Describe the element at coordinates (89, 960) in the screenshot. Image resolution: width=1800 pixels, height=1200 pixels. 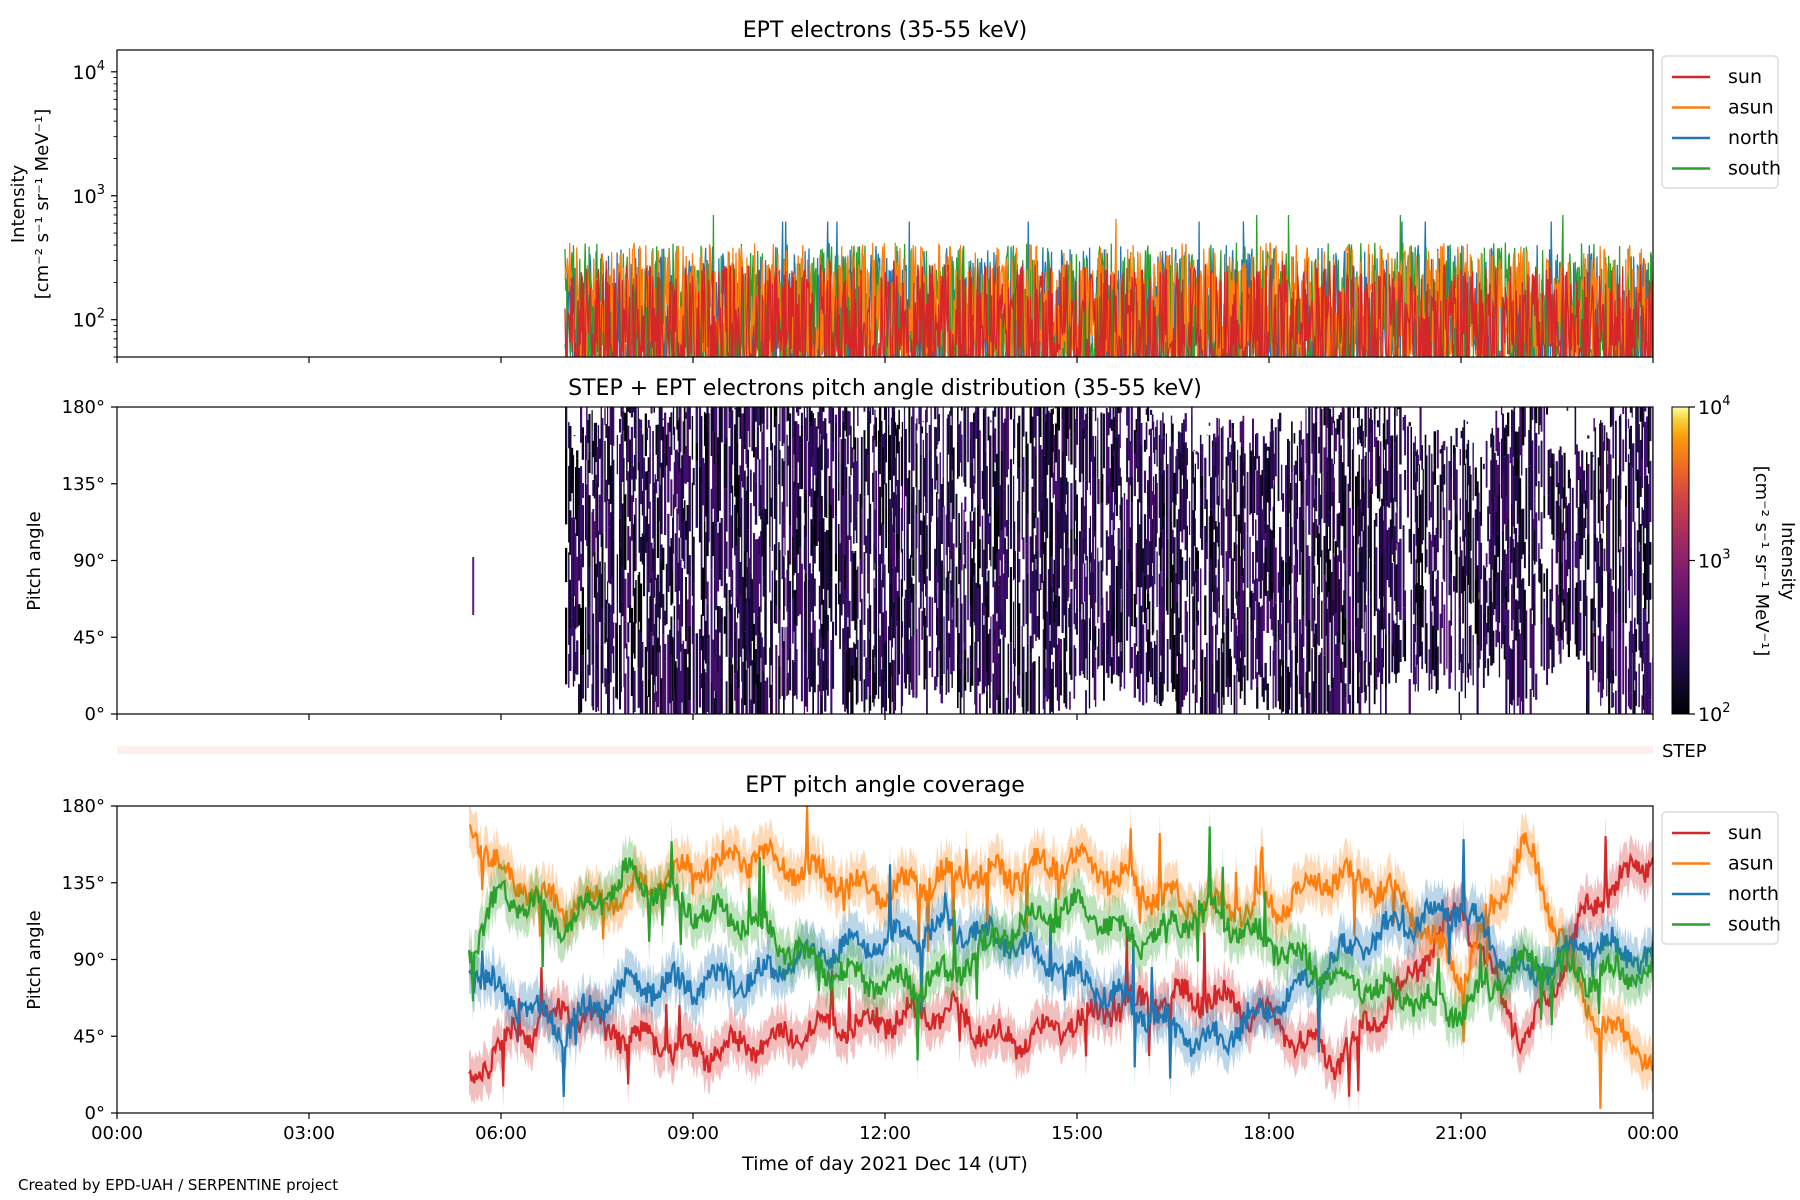
I see `panel3-yticks: 0°45°90°135°180°` at that location.